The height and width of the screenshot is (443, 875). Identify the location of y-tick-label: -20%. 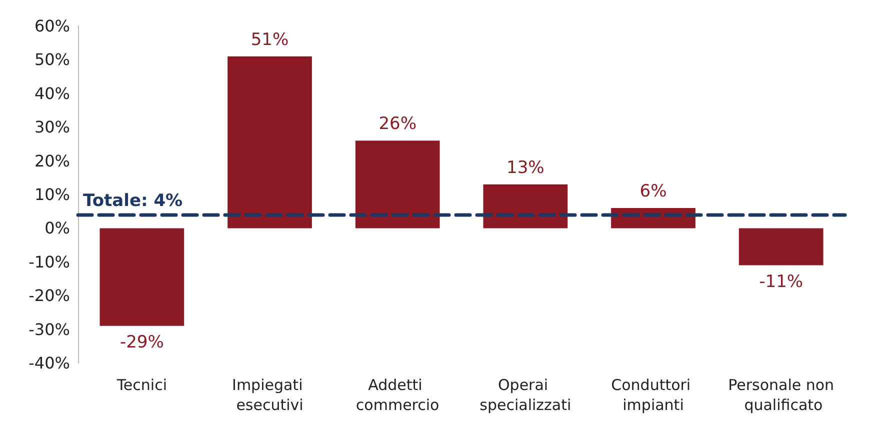
(49, 296).